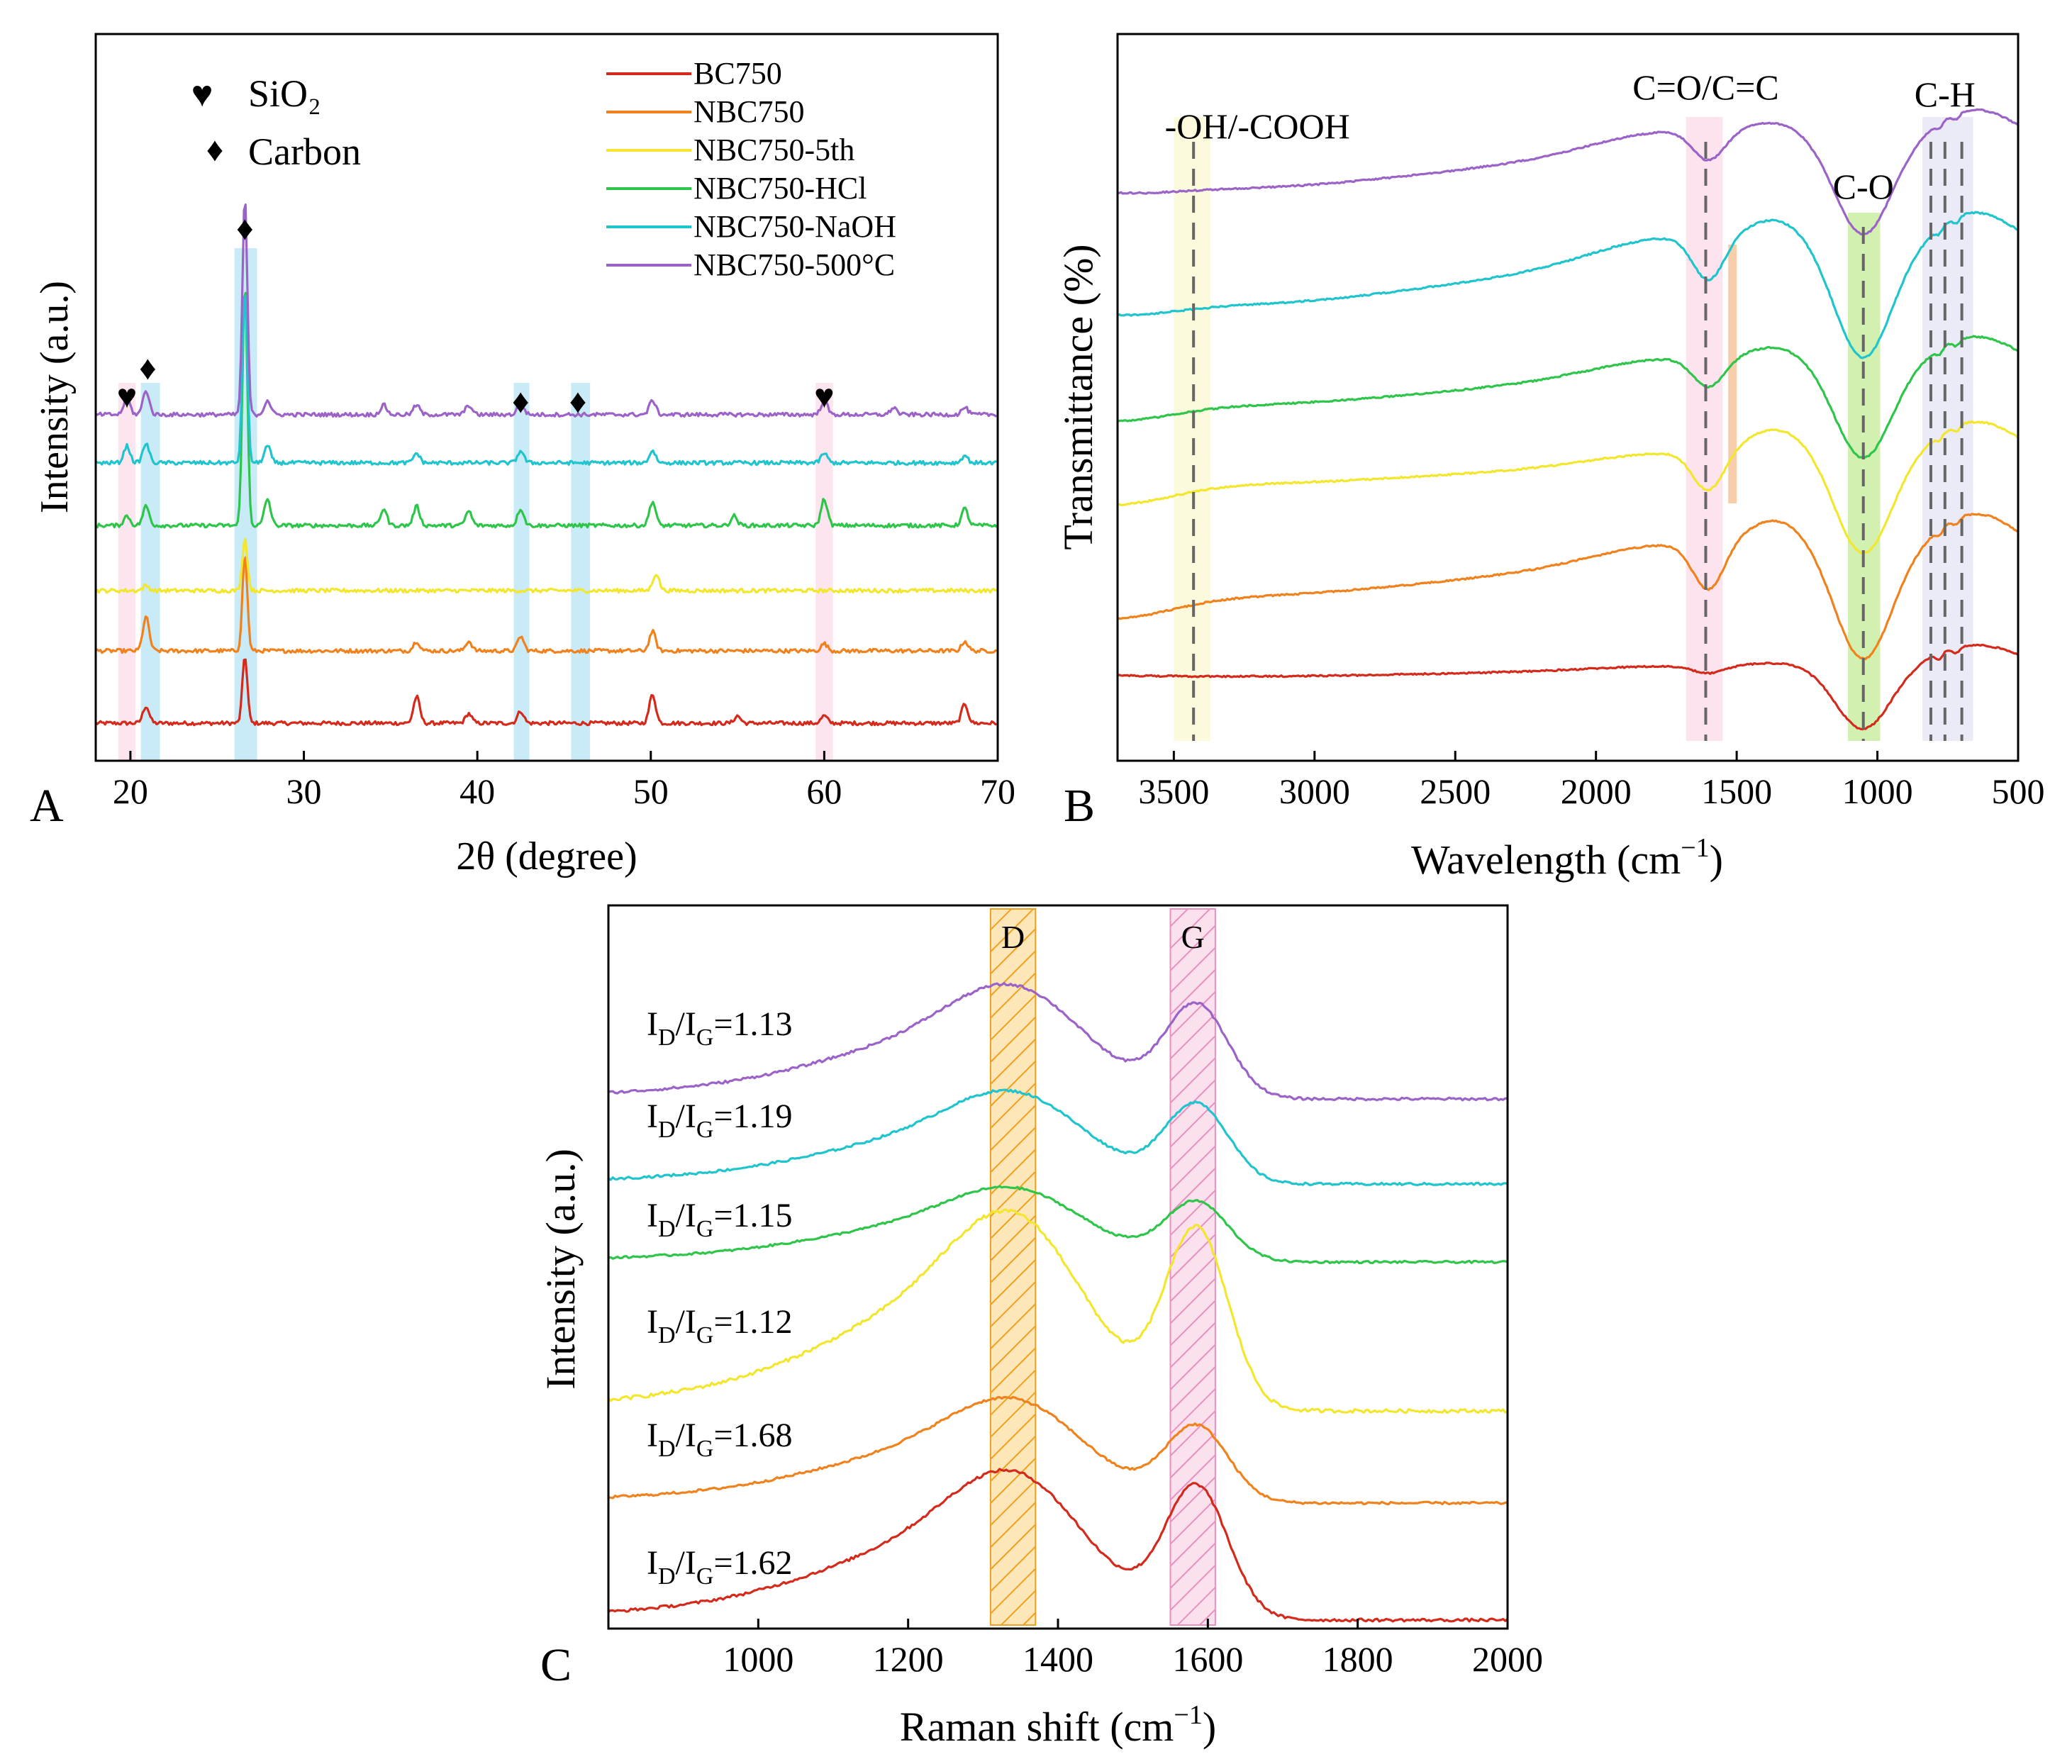  I want to click on ftir-tick-label-6: 500, so click(2018, 791).